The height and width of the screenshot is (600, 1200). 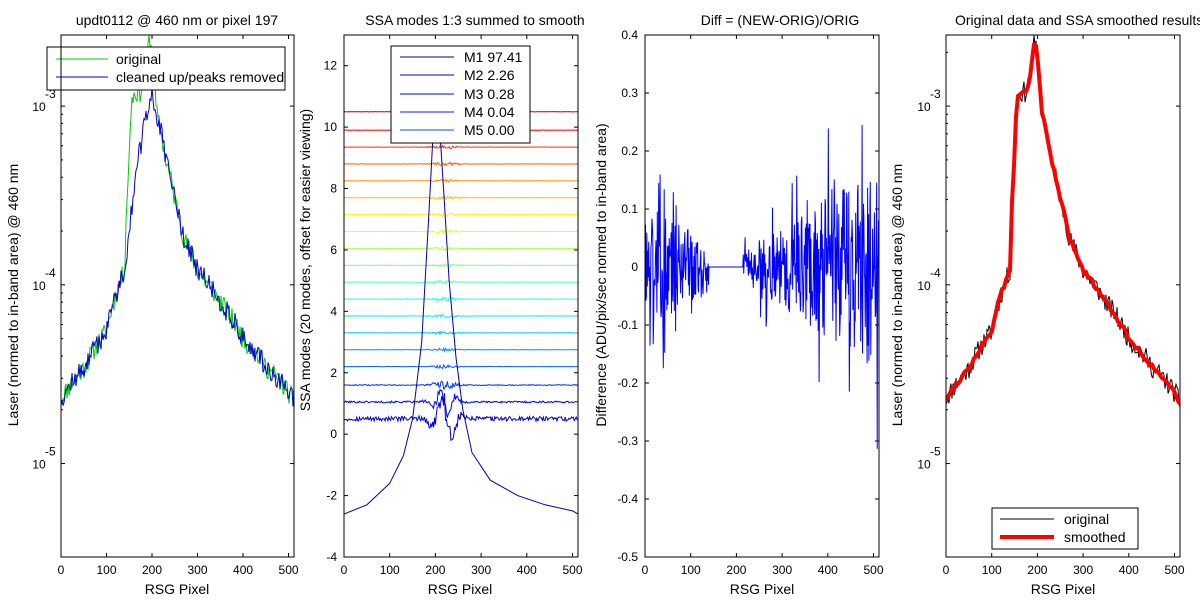 What do you see at coordinates (474, 20) in the screenshot?
I see `panel-2-title: SSA modes 1:3 summed to smooth` at bounding box center [474, 20].